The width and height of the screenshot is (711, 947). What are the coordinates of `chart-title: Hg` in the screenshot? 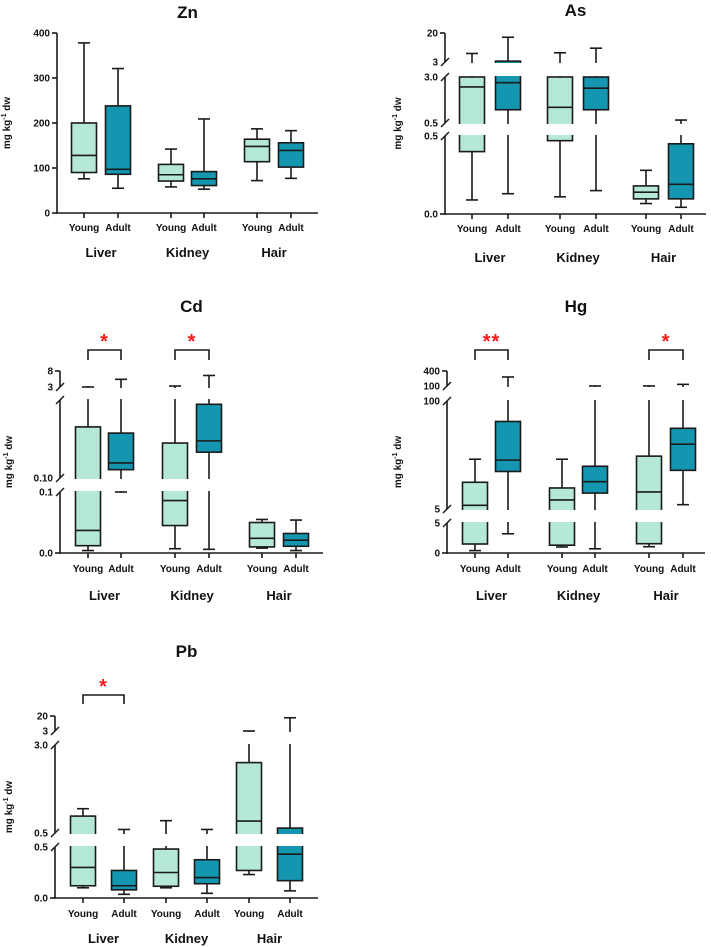 It's located at (576, 306).